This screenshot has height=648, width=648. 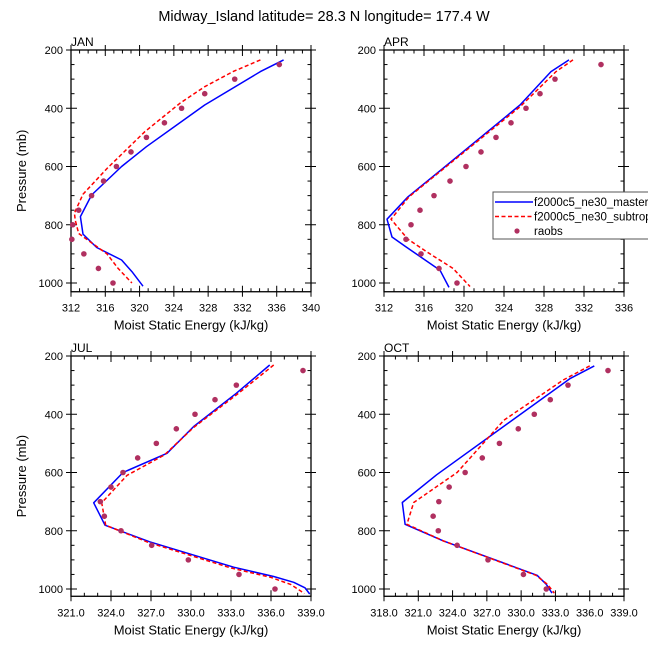 I want to click on legend-entry-label: f2000c5_ne30_subtropical, so click(x=591, y=218).